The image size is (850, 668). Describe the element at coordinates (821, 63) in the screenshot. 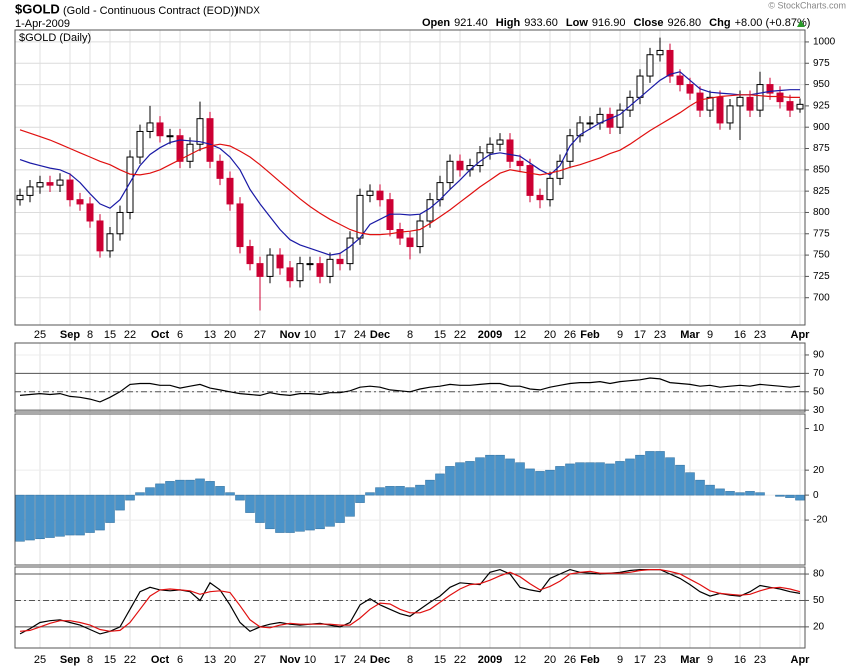

I see `y-tick-label: 975` at that location.